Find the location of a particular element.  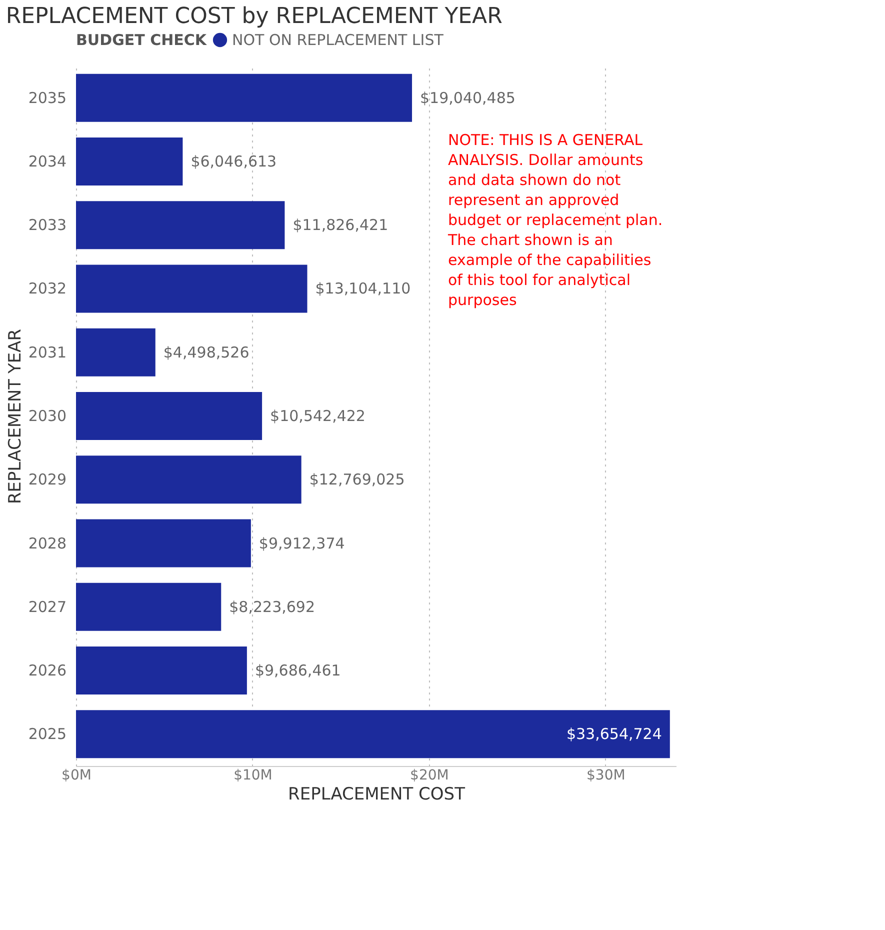

y-tick-label: 2033 is located at coordinates (47, 225).